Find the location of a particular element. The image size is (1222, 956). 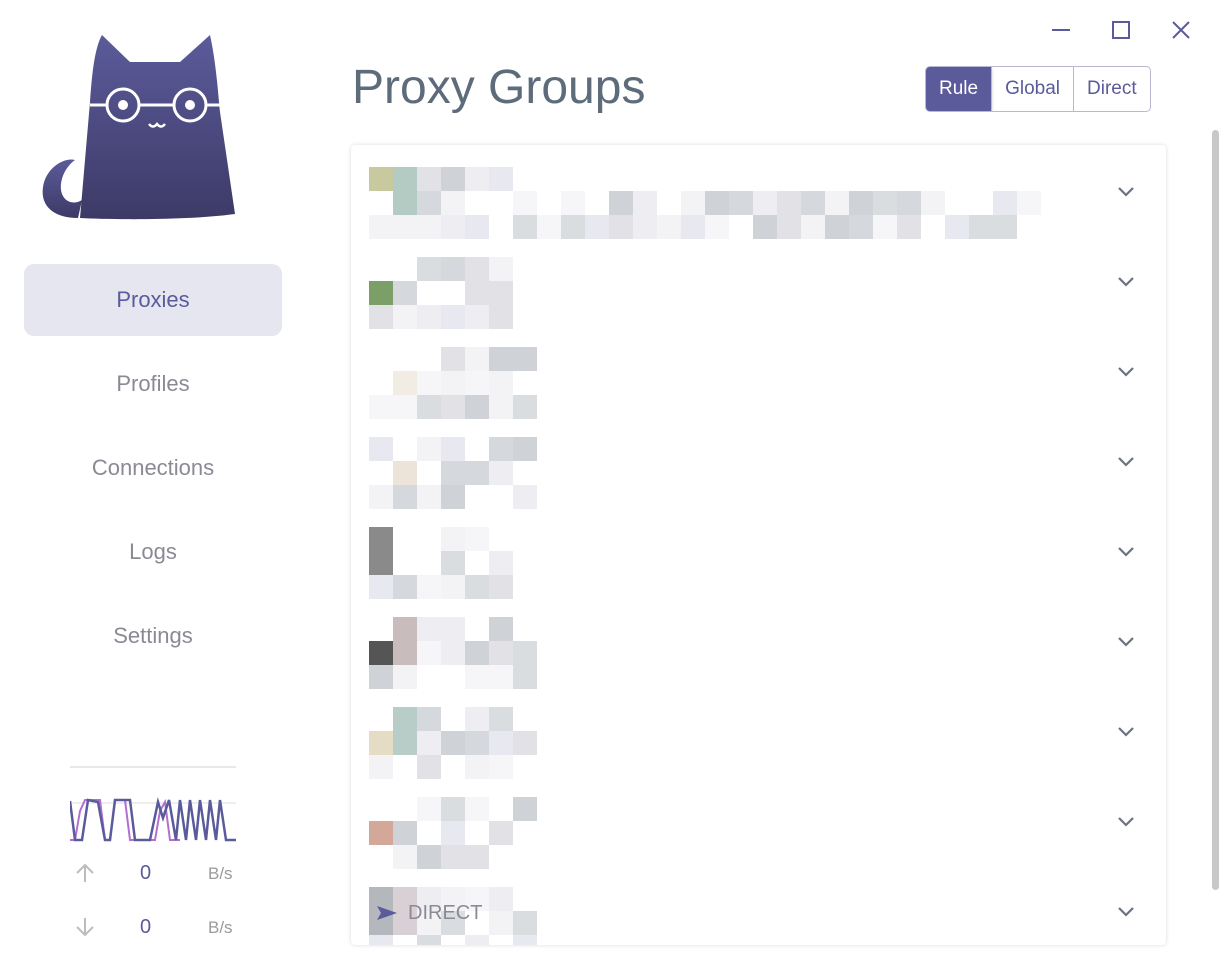

sidebar-item-connections: Connections is located at coordinates (153, 468).